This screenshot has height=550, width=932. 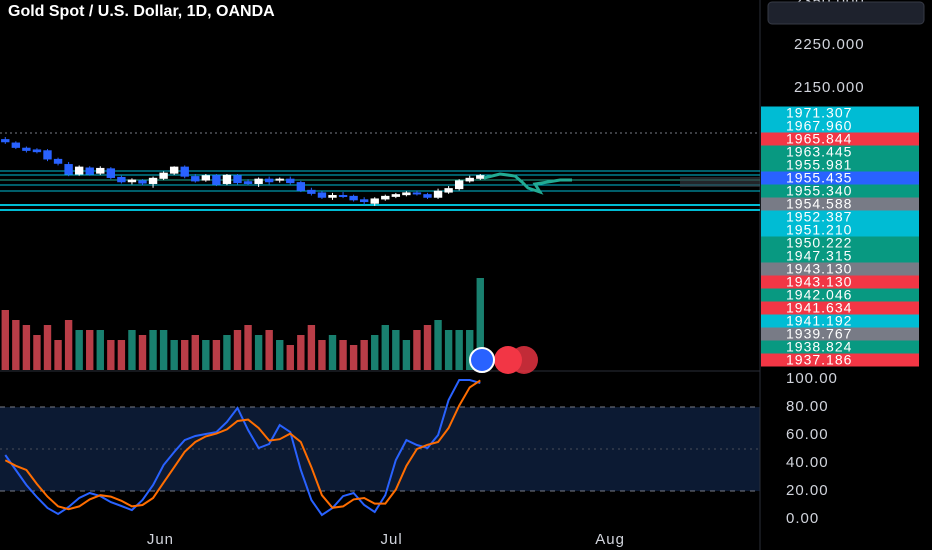 What do you see at coordinates (807, 462) in the screenshot?
I see `y-tick-label: 40.00` at bounding box center [807, 462].